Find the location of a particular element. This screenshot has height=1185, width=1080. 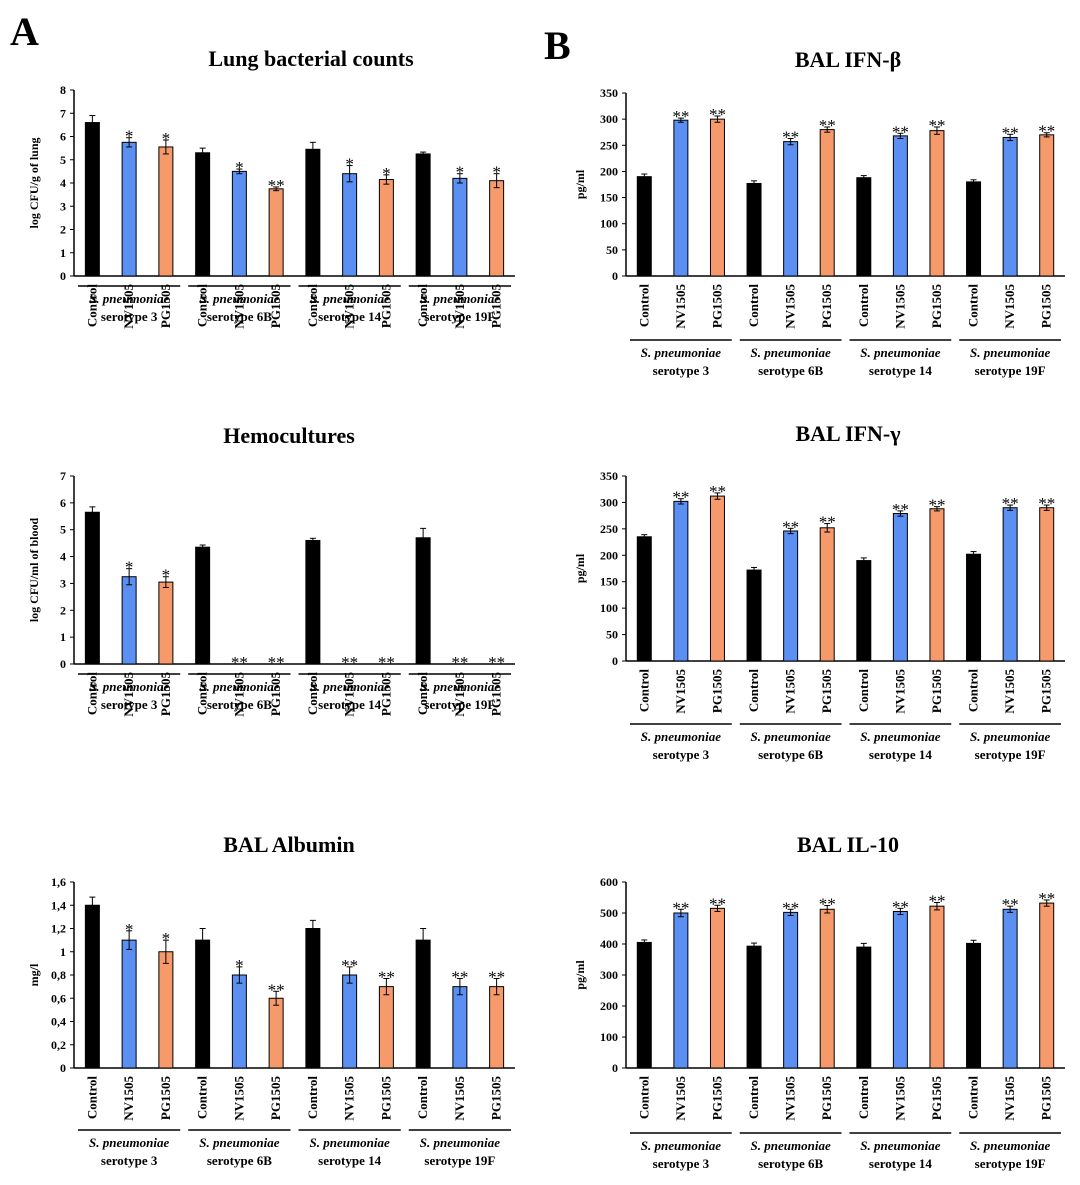

y-tick-label: 0,4 is located at coordinates (58, 1022).